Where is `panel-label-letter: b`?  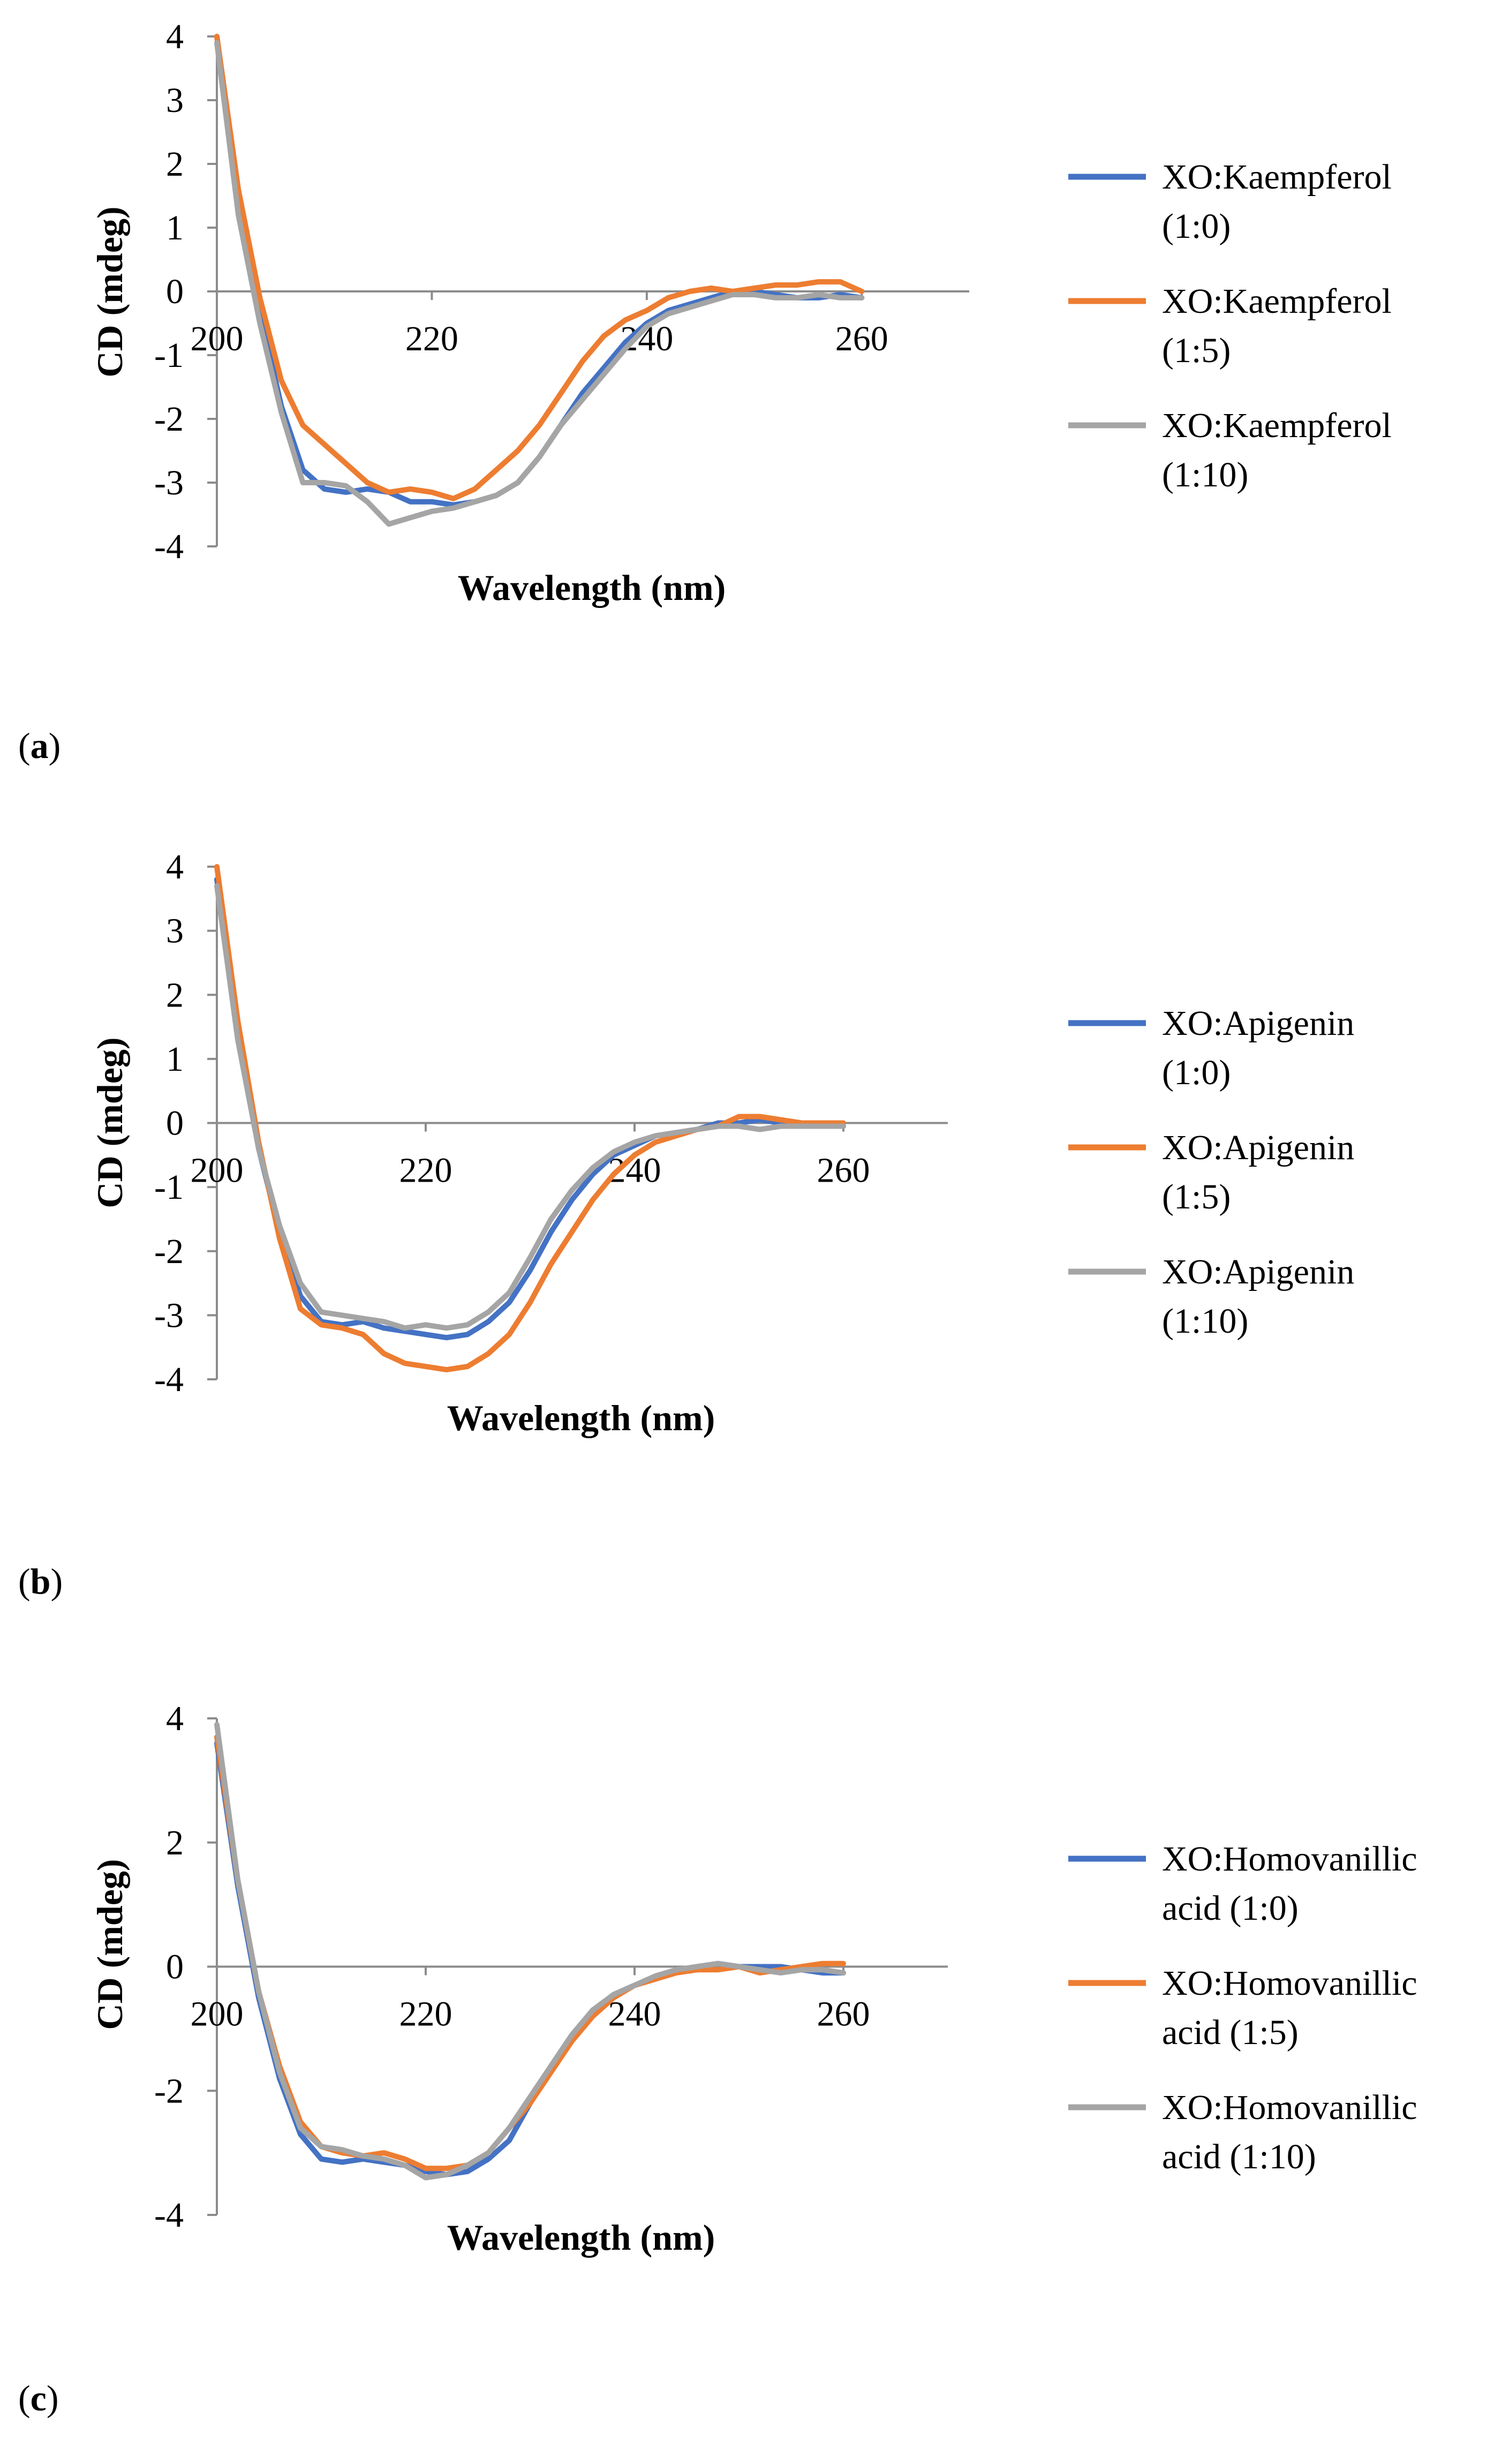 panel-label-letter: b is located at coordinates (41, 1581).